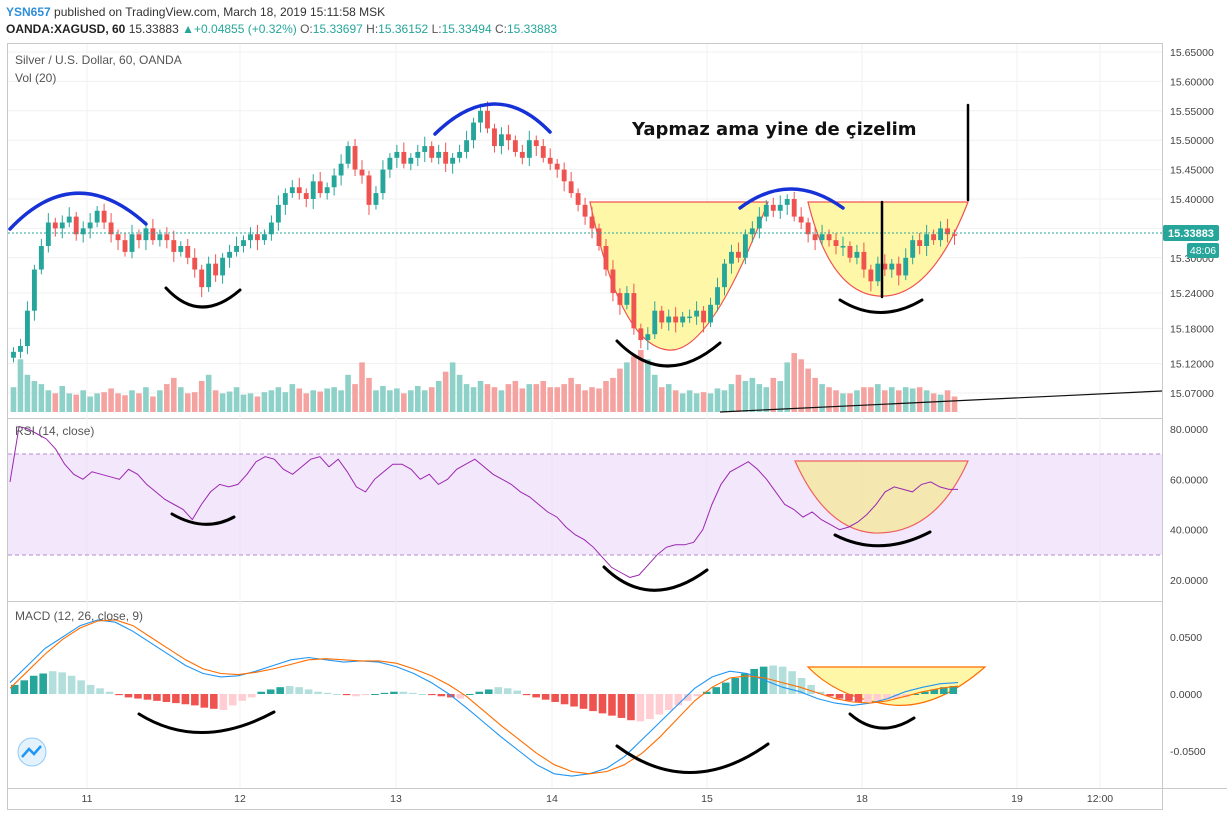  Describe the element at coordinates (598, 799) in the screenshot. I see `time-axis: 11 12 13 14 15 18 19 12:00` at that location.